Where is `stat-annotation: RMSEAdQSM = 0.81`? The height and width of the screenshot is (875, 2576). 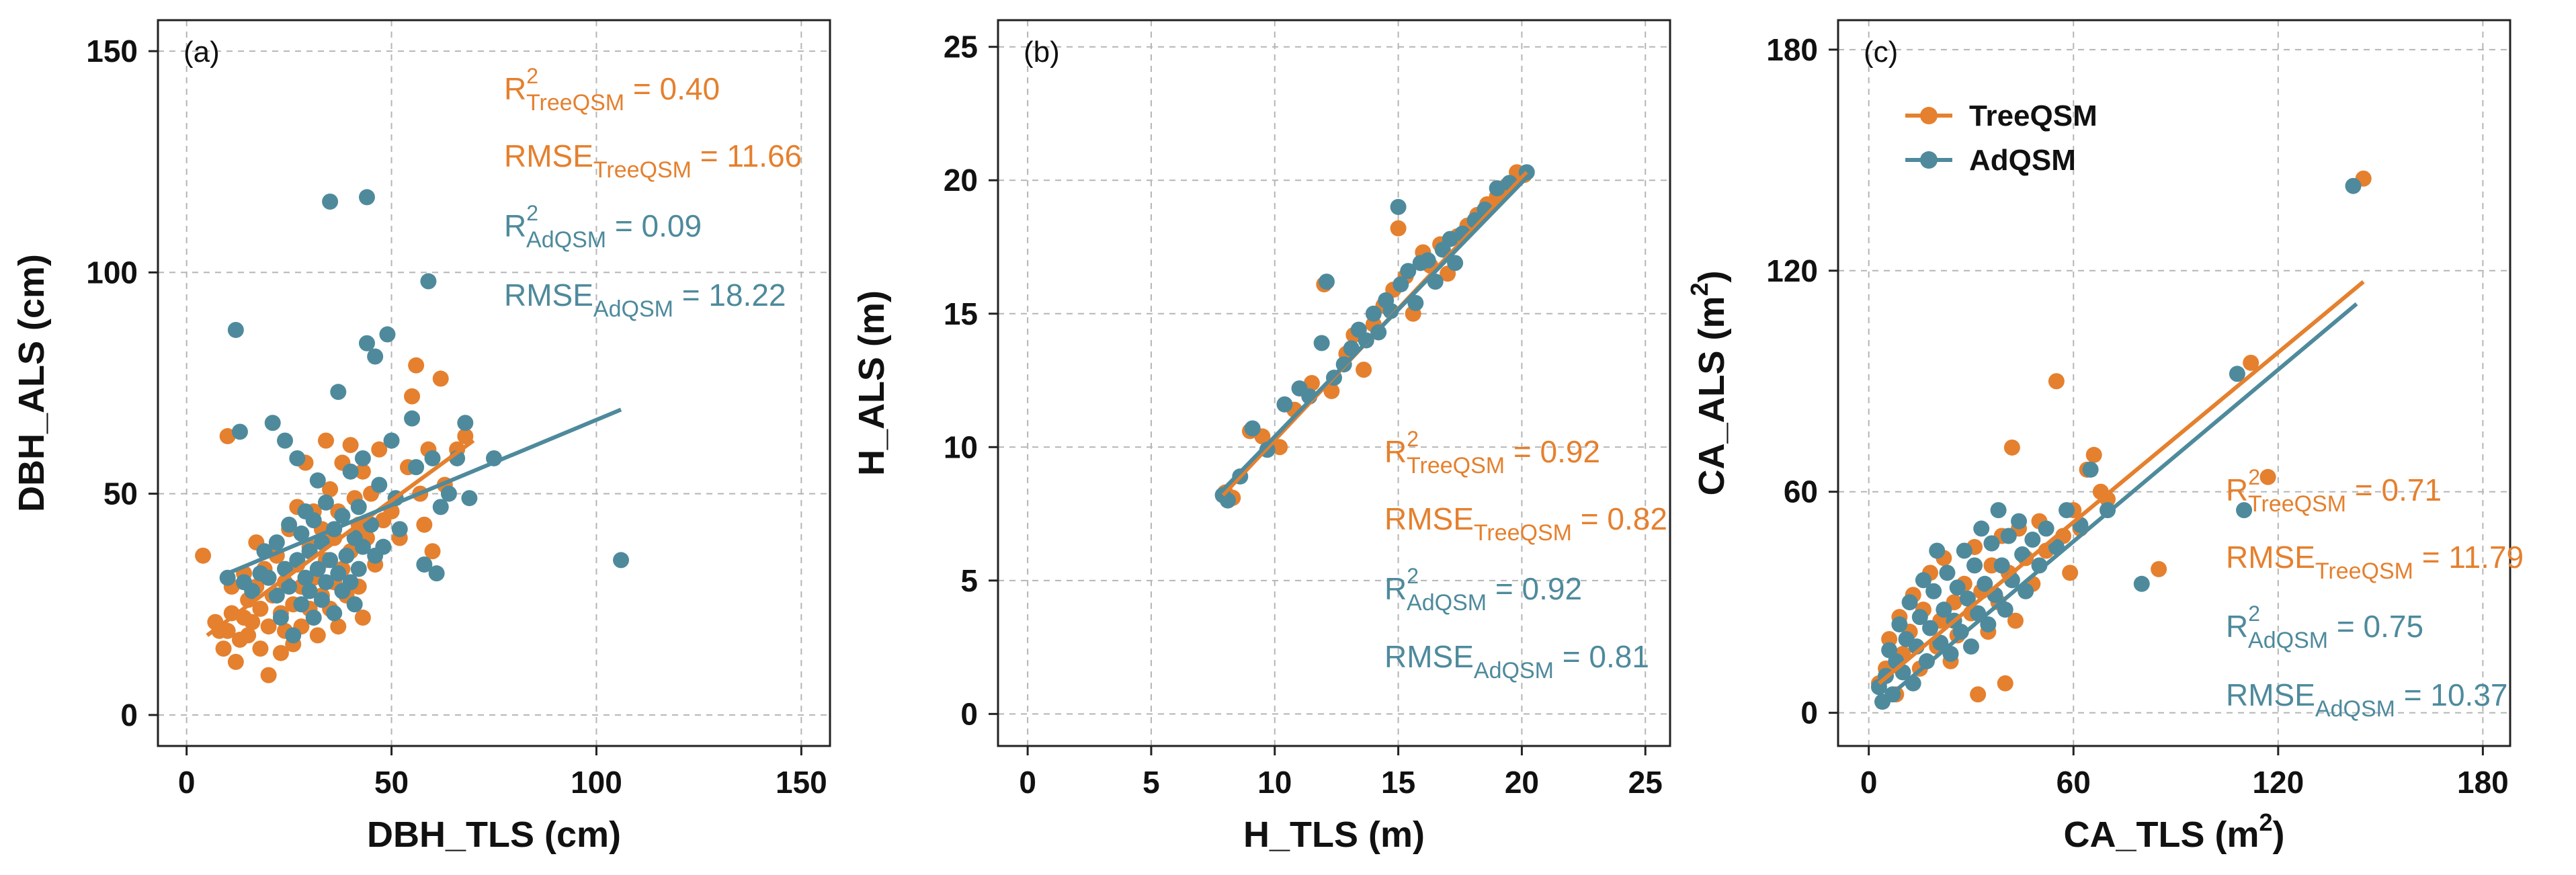 stat-annotation: RMSEAdQSM = 0.81 is located at coordinates (1516, 661).